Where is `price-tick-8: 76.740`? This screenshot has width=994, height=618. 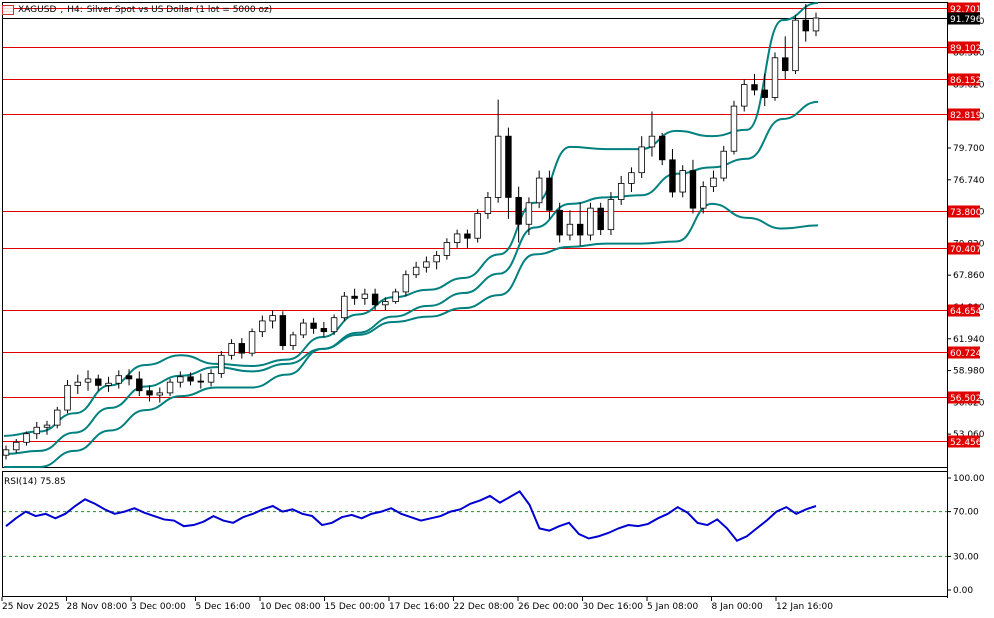
price-tick-8: 76.740 is located at coordinates (969, 181).